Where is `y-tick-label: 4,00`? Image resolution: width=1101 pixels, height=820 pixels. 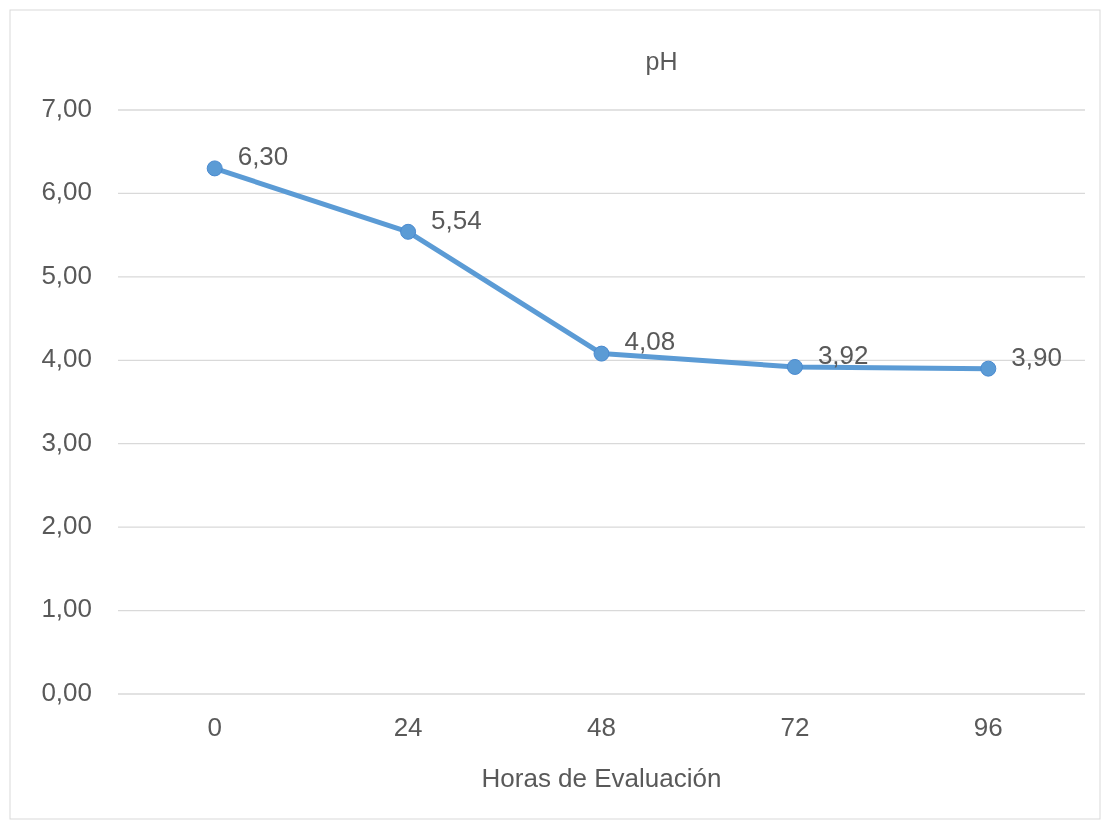
y-tick-label: 4,00 is located at coordinates (66, 358).